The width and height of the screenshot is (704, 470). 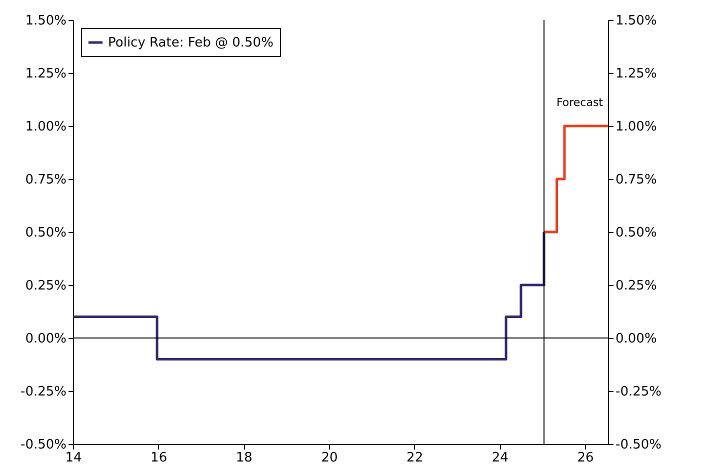 I want to click on x-tick-label: 26, so click(x=585, y=458).